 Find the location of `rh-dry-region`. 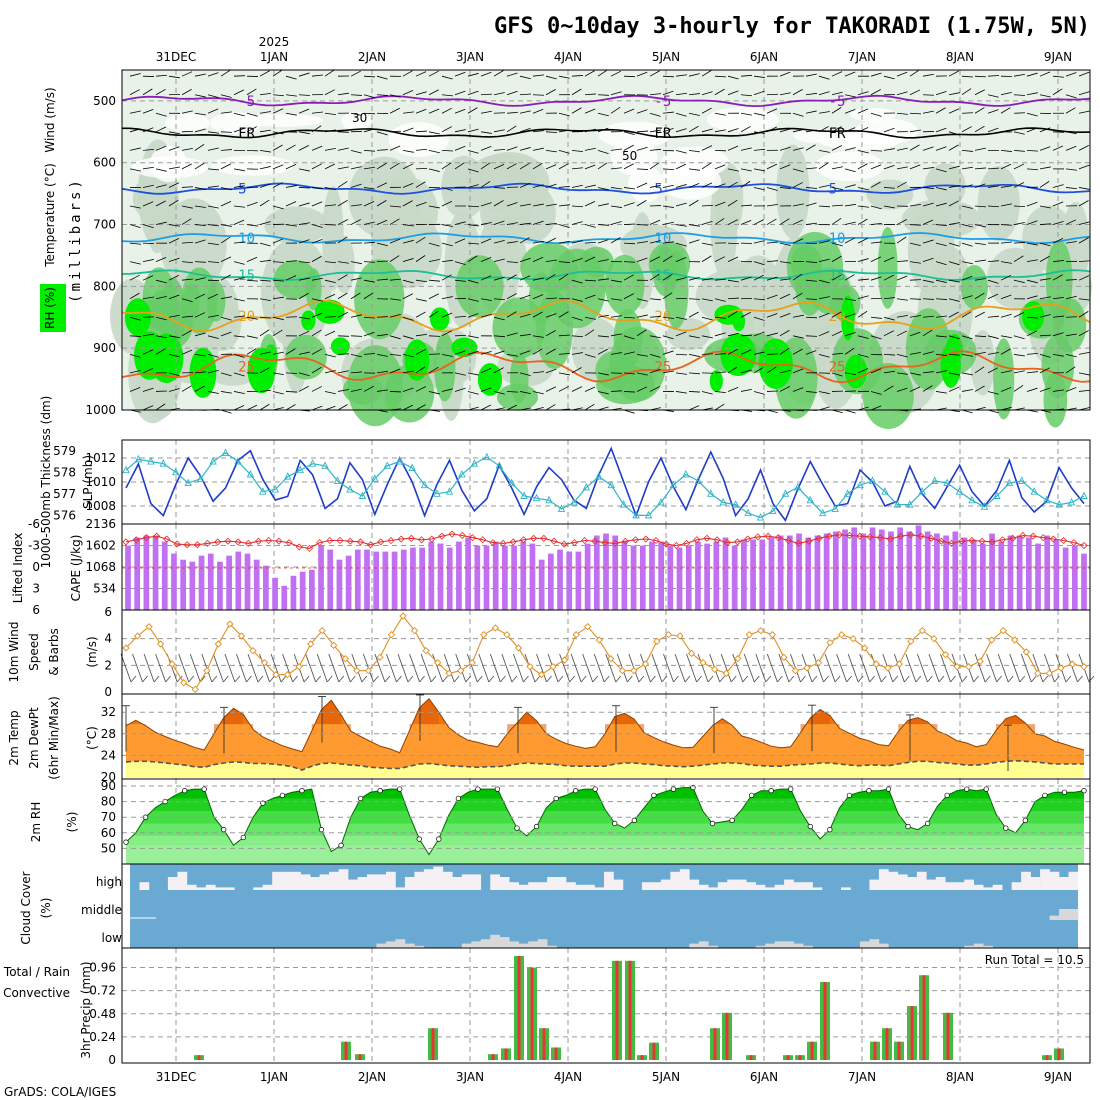

rh-dry-region is located at coordinates (742, 119).